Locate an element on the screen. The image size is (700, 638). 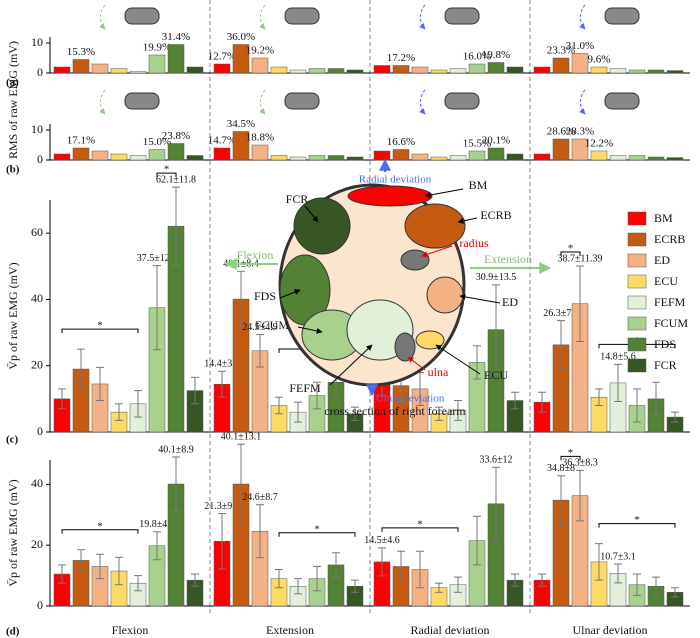
label: BM is located at coordinates (478, 185).